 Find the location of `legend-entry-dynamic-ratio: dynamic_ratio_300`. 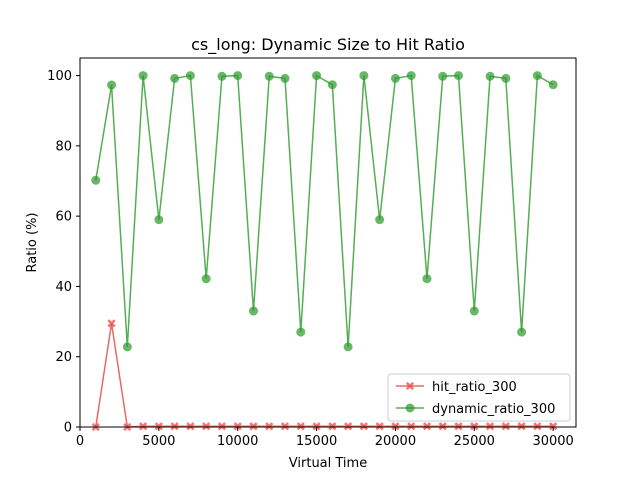

legend-entry-dynamic-ratio: dynamic_ratio_300 is located at coordinates (475, 409).